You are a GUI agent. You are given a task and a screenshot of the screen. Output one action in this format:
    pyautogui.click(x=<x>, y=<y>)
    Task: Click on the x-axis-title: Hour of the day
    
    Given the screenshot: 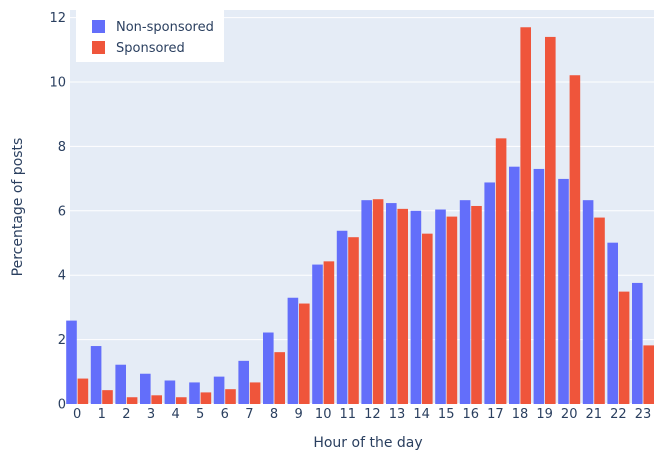 What is the action you would take?
    pyautogui.click(x=367, y=443)
    